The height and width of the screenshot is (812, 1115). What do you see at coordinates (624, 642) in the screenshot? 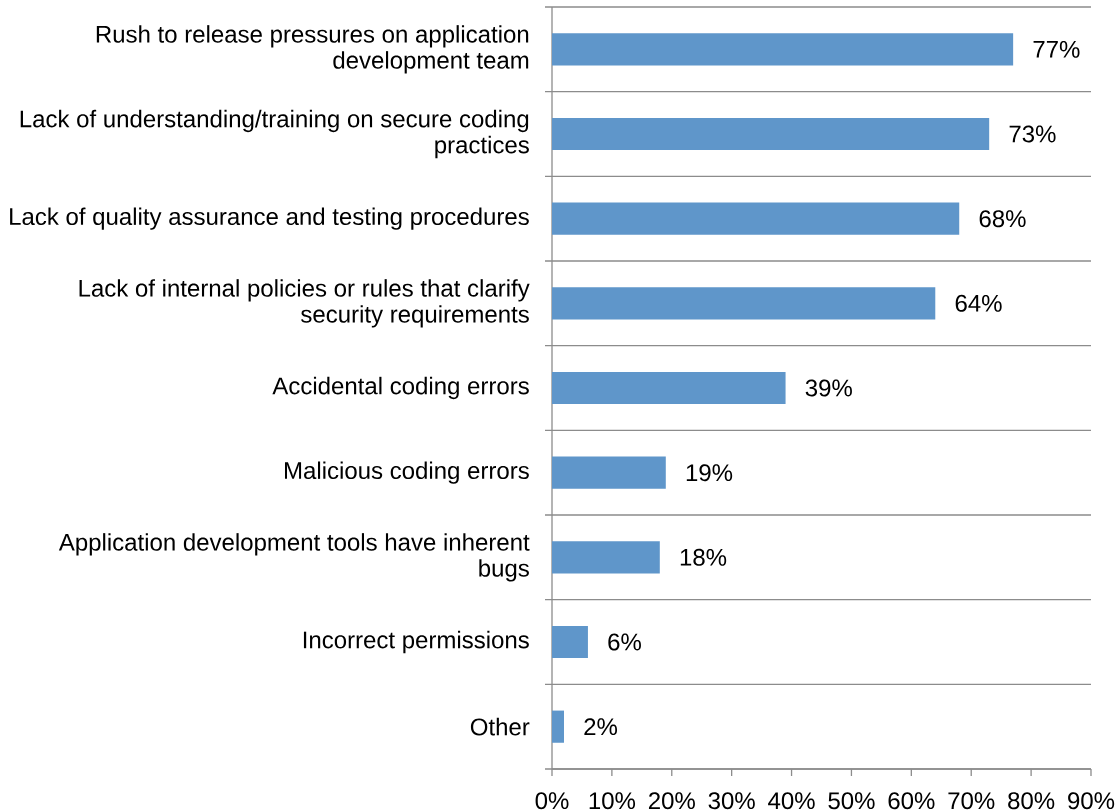
I see `data-label: 6%` at bounding box center [624, 642].